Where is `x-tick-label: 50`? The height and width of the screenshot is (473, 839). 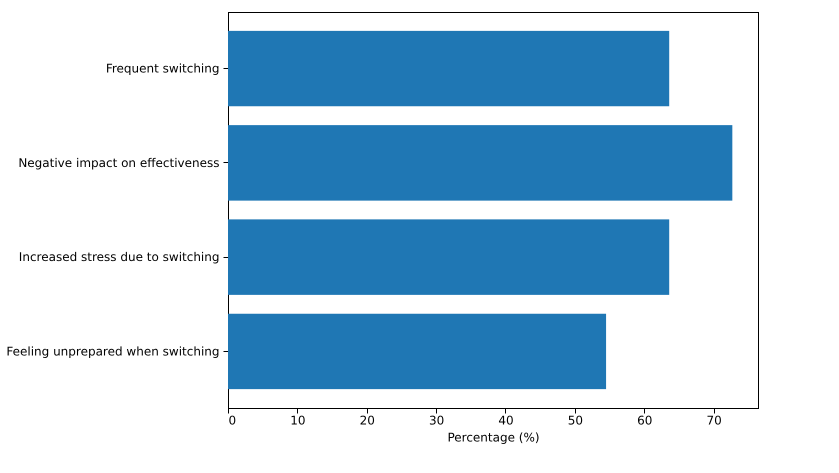
x-tick-label: 50 is located at coordinates (575, 421).